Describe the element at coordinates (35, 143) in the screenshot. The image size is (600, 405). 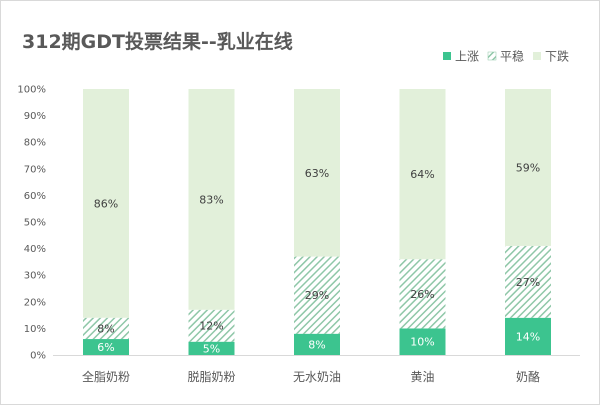
I see `y-tick-label: 80%` at that location.